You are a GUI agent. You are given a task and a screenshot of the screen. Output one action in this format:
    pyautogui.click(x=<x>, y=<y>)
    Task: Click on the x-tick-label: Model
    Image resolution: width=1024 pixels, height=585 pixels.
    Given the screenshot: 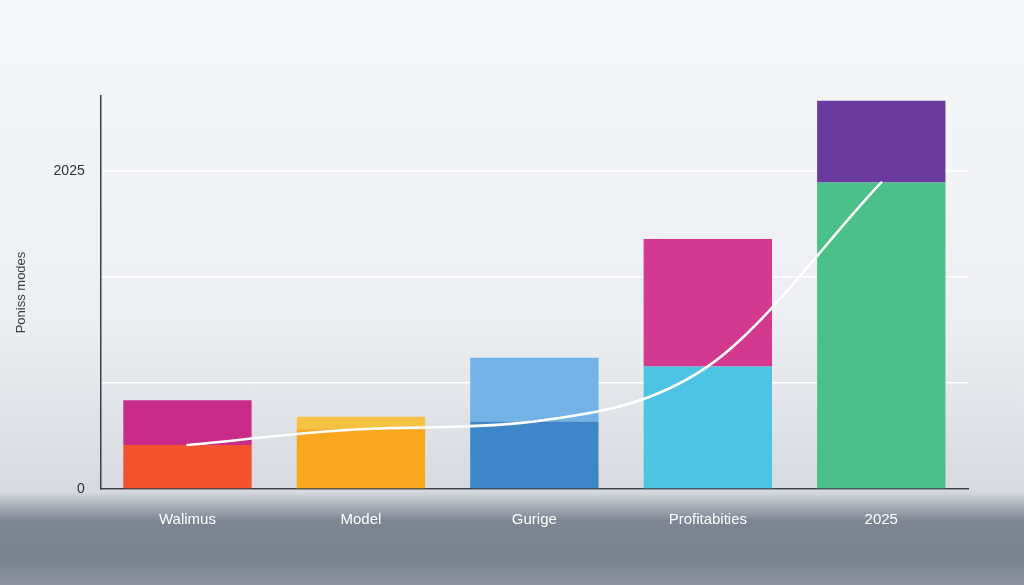 What is the action you would take?
    pyautogui.click(x=361, y=519)
    